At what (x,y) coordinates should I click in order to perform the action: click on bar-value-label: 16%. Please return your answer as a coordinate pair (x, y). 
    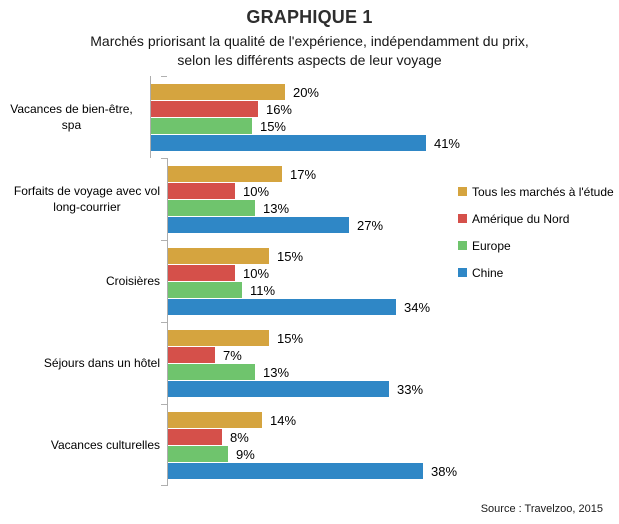
    Looking at the image, I should click on (278, 109).